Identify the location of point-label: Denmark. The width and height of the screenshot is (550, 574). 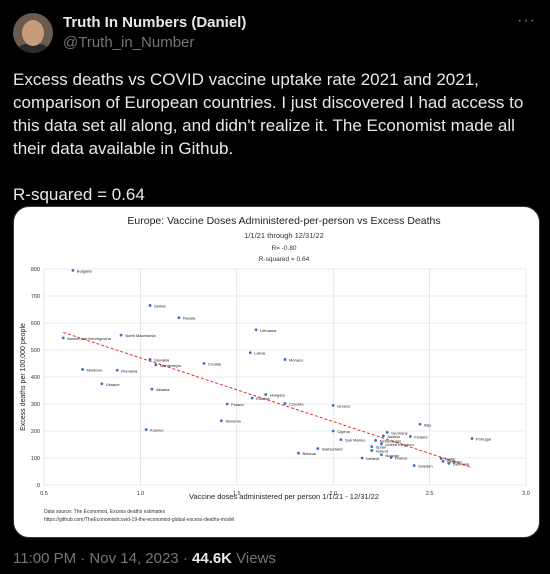
(461, 463).